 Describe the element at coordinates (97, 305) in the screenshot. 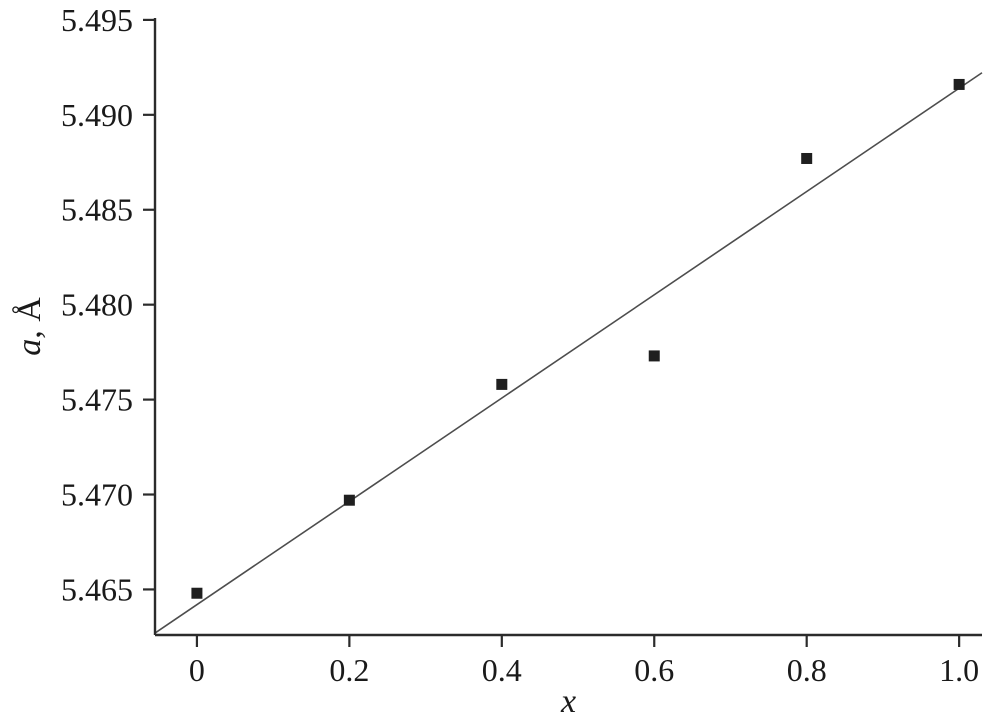

I see `y-tick-label: 5.480` at that location.